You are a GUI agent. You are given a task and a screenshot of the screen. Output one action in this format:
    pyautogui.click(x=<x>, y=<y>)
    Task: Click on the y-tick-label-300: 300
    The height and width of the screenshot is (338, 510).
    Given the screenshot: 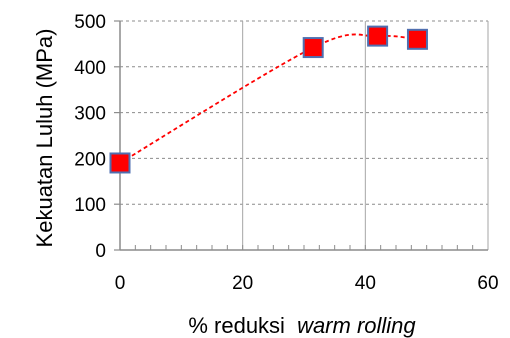 What is the action you would take?
    pyautogui.click(x=90, y=114)
    